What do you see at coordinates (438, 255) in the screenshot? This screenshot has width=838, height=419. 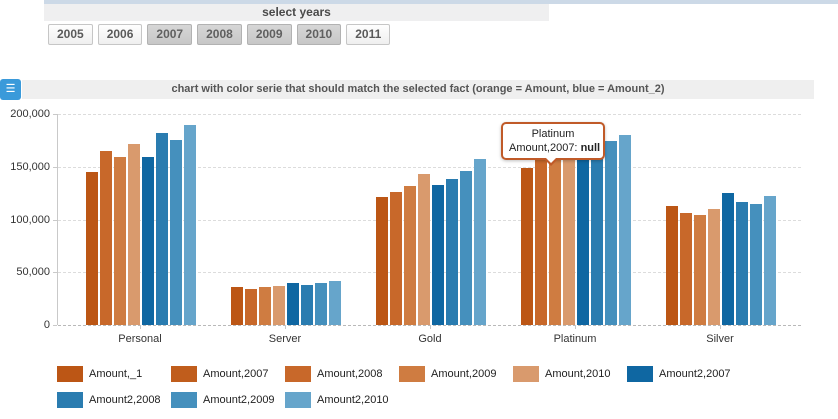 I see `bar-gold-amount2-2007` at bounding box center [438, 255].